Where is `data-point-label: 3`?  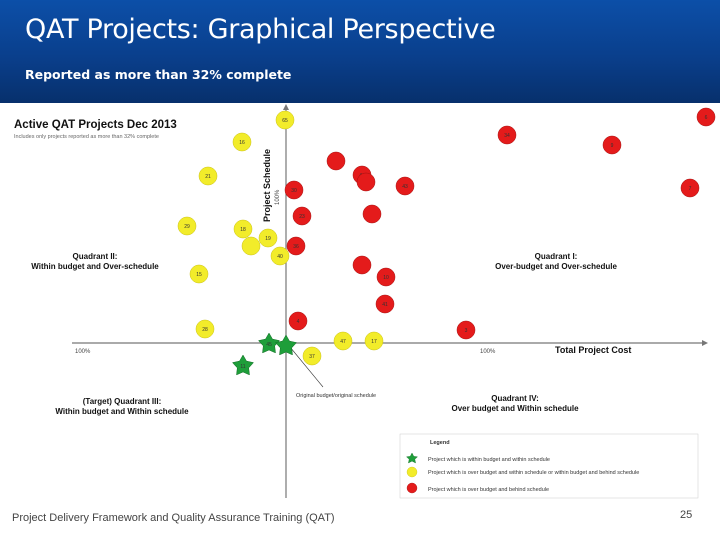
data-point-label: 3 is located at coordinates (466, 331).